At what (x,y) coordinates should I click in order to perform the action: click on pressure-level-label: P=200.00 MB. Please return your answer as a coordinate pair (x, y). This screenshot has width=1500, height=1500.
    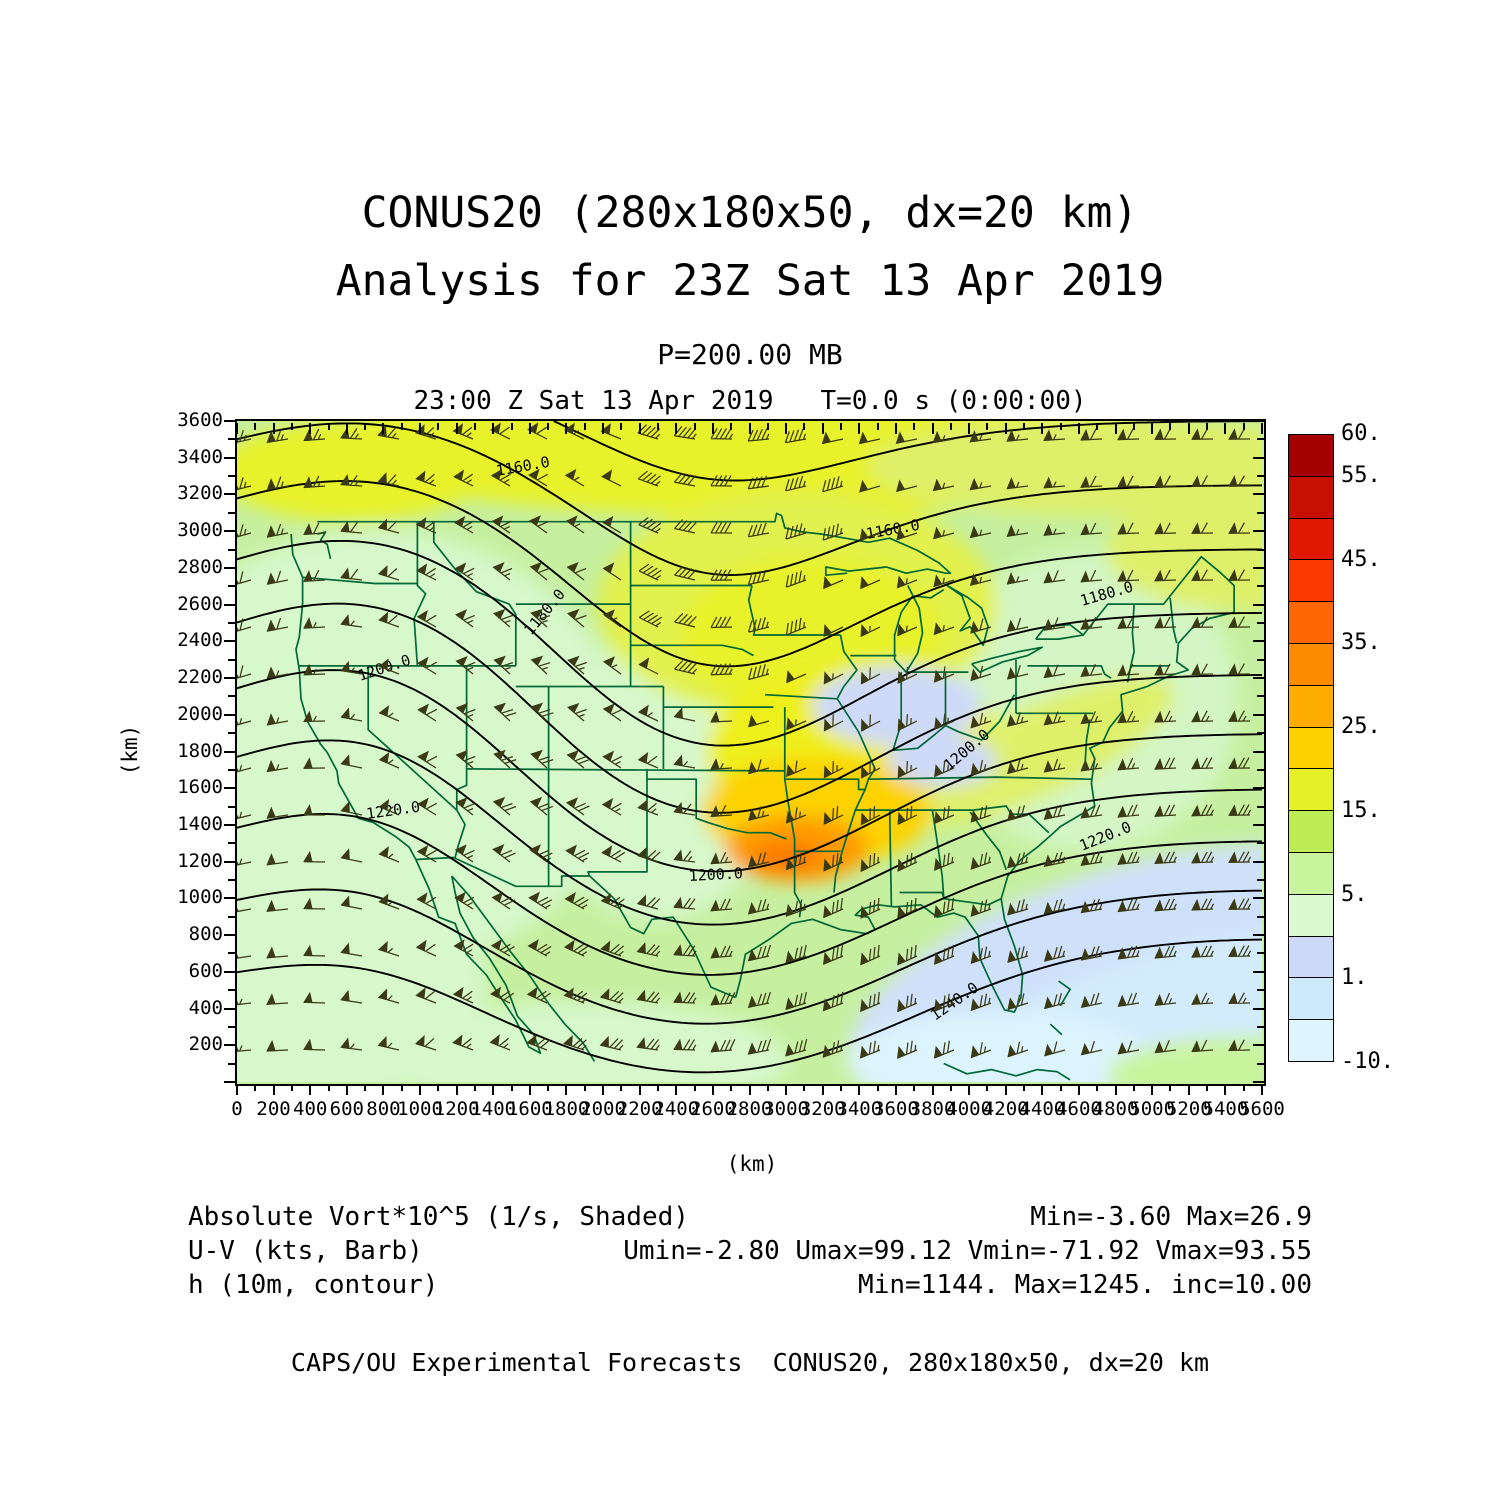
    Looking at the image, I should click on (750, 354).